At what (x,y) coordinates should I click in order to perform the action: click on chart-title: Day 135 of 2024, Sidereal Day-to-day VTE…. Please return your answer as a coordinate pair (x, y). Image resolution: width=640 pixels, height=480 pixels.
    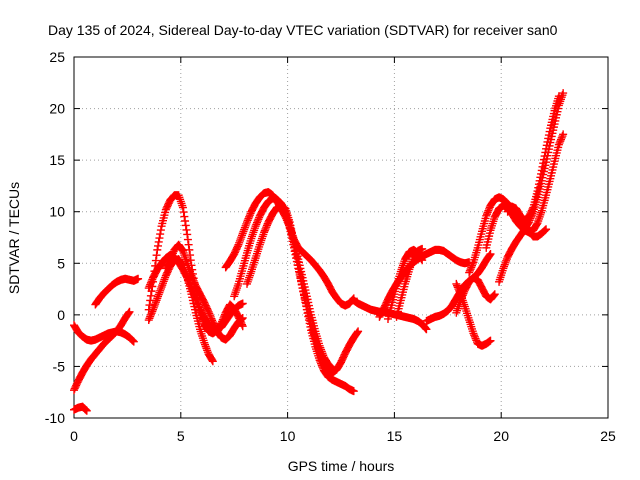
    Looking at the image, I should click on (303, 30).